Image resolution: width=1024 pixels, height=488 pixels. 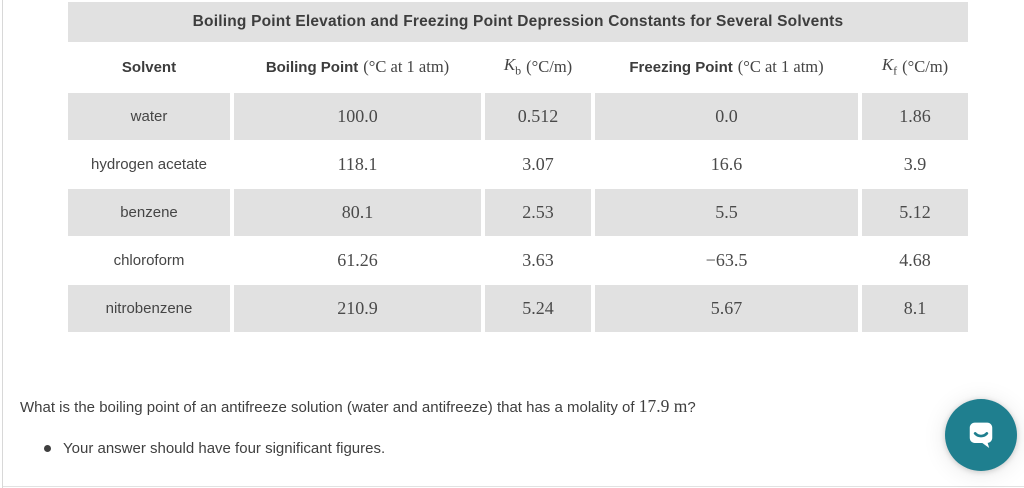 What do you see at coordinates (149, 212) in the screenshot?
I see `cell-solvent: benzene` at bounding box center [149, 212].